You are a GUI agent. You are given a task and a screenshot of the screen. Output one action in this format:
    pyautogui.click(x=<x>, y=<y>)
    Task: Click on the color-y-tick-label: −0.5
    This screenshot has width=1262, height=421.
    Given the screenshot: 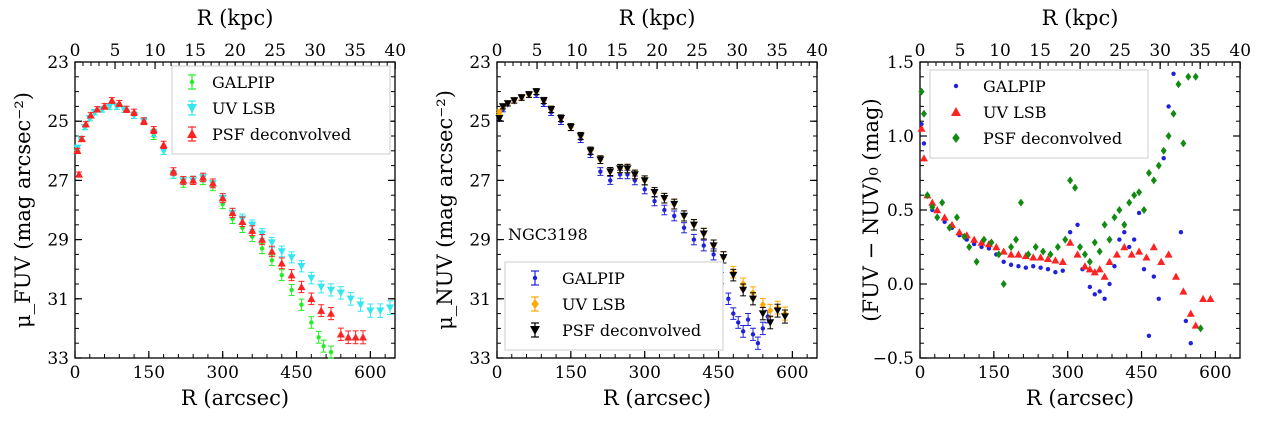 What is the action you would take?
    pyautogui.click(x=893, y=359)
    